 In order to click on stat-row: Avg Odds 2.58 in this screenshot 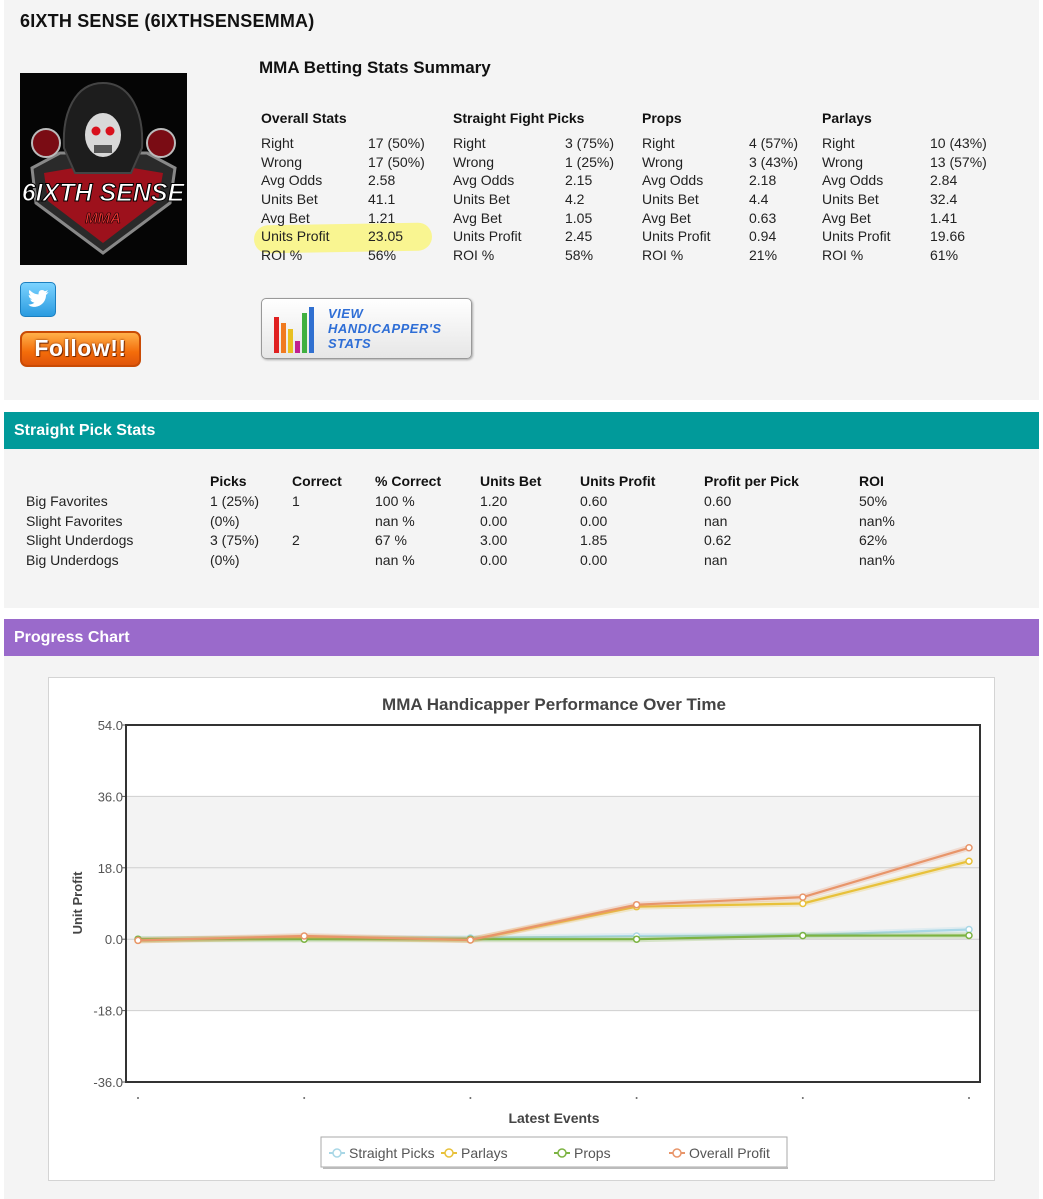, I will do `click(351, 181)`.